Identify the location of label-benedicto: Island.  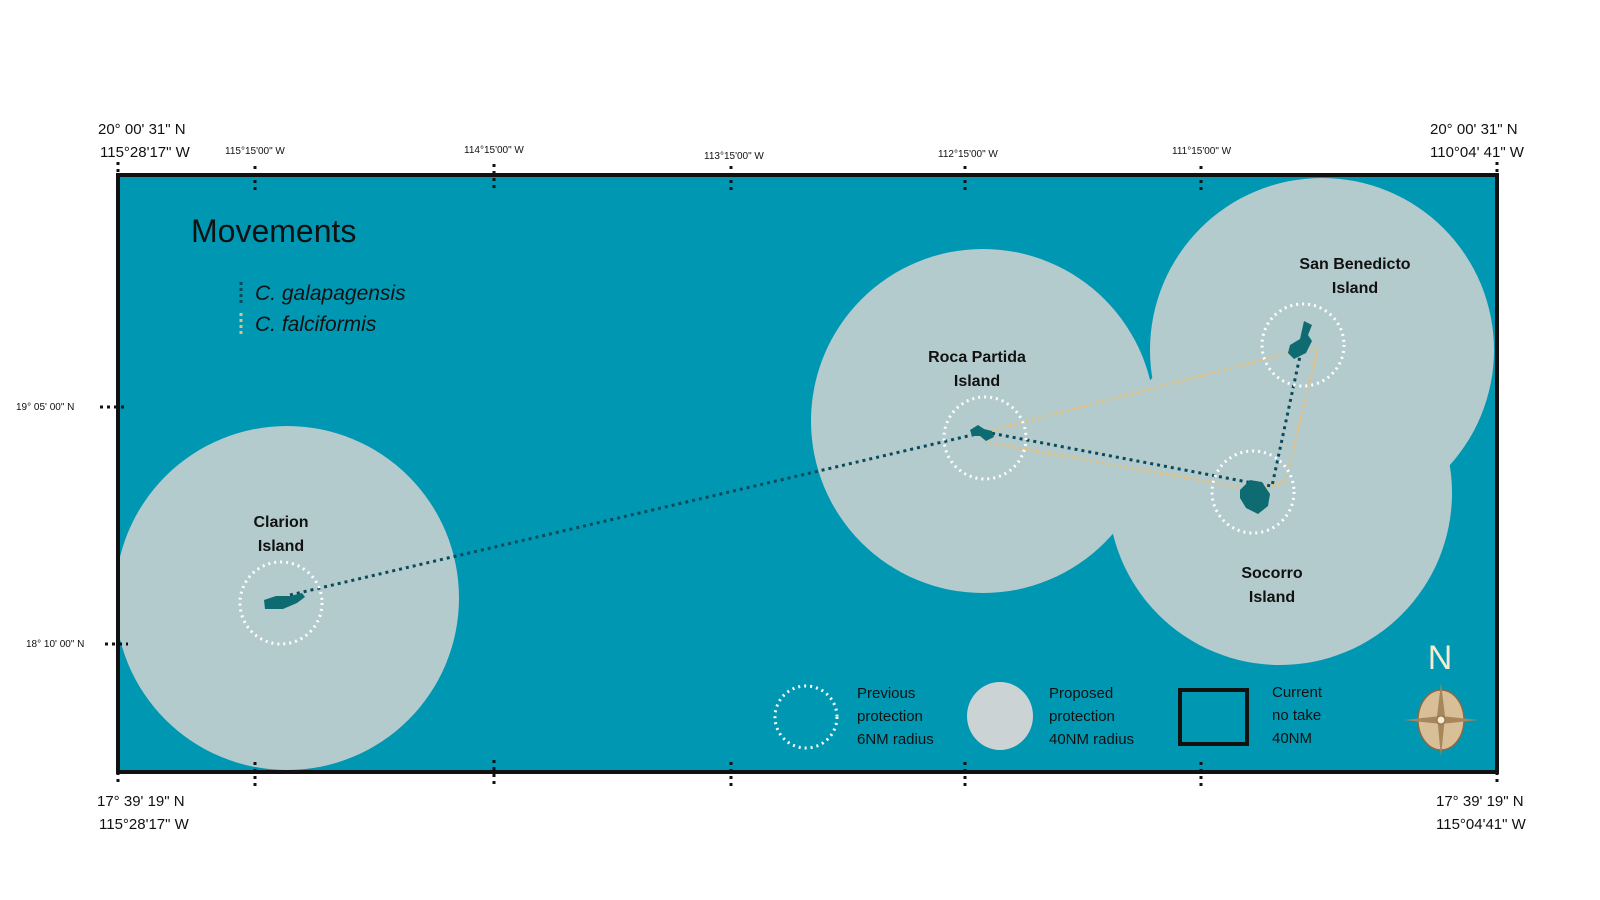
(1355, 288).